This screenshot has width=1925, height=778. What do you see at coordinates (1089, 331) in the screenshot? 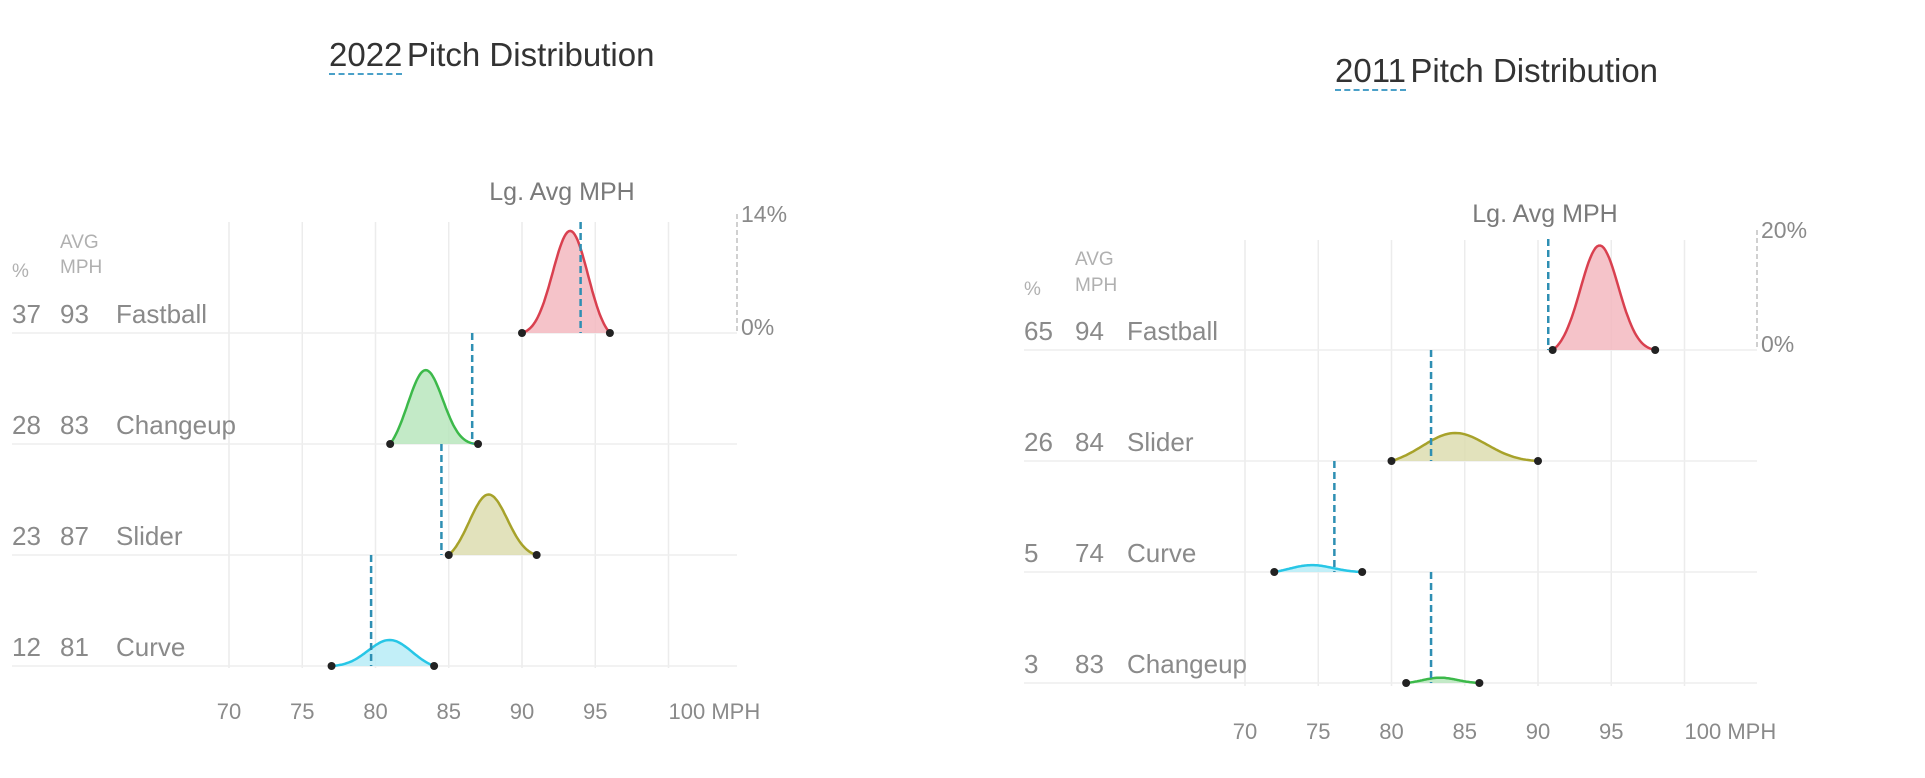
I see `pitch-avg-mph: 94` at bounding box center [1089, 331].